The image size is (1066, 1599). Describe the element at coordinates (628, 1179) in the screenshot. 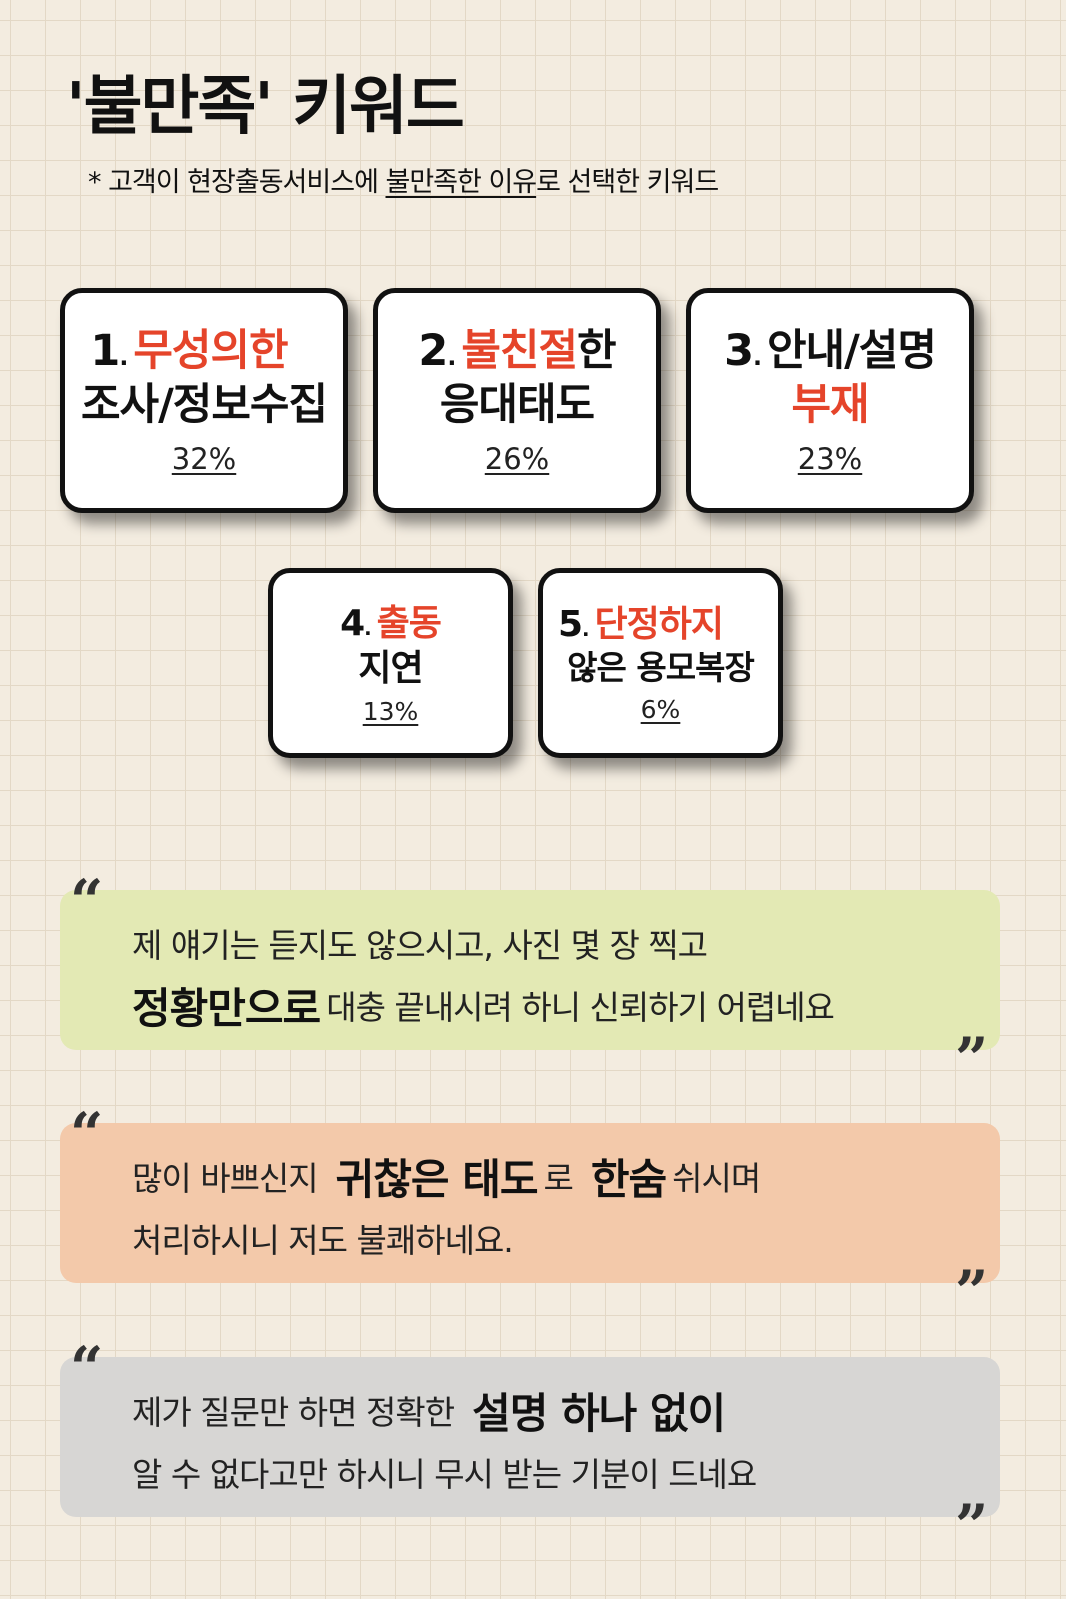

I see `quote-emphasis: 한숨` at that location.